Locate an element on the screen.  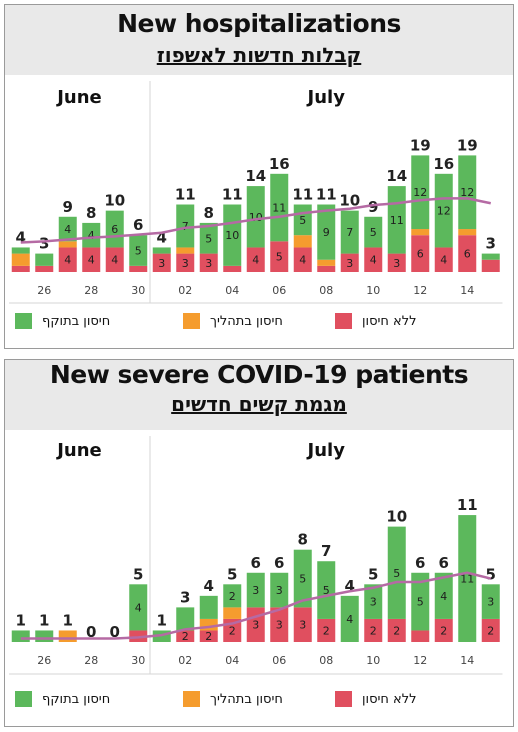
segment-value-label: 11 is located at coordinates (397, 220).